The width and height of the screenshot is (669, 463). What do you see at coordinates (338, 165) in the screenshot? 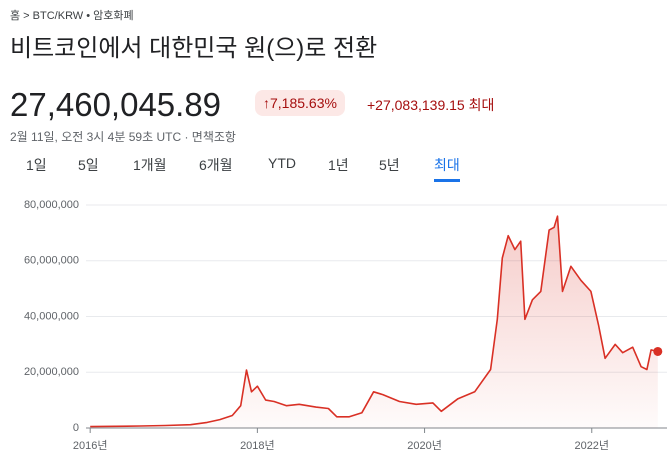
I see `range-tab: 1년` at bounding box center [338, 165].